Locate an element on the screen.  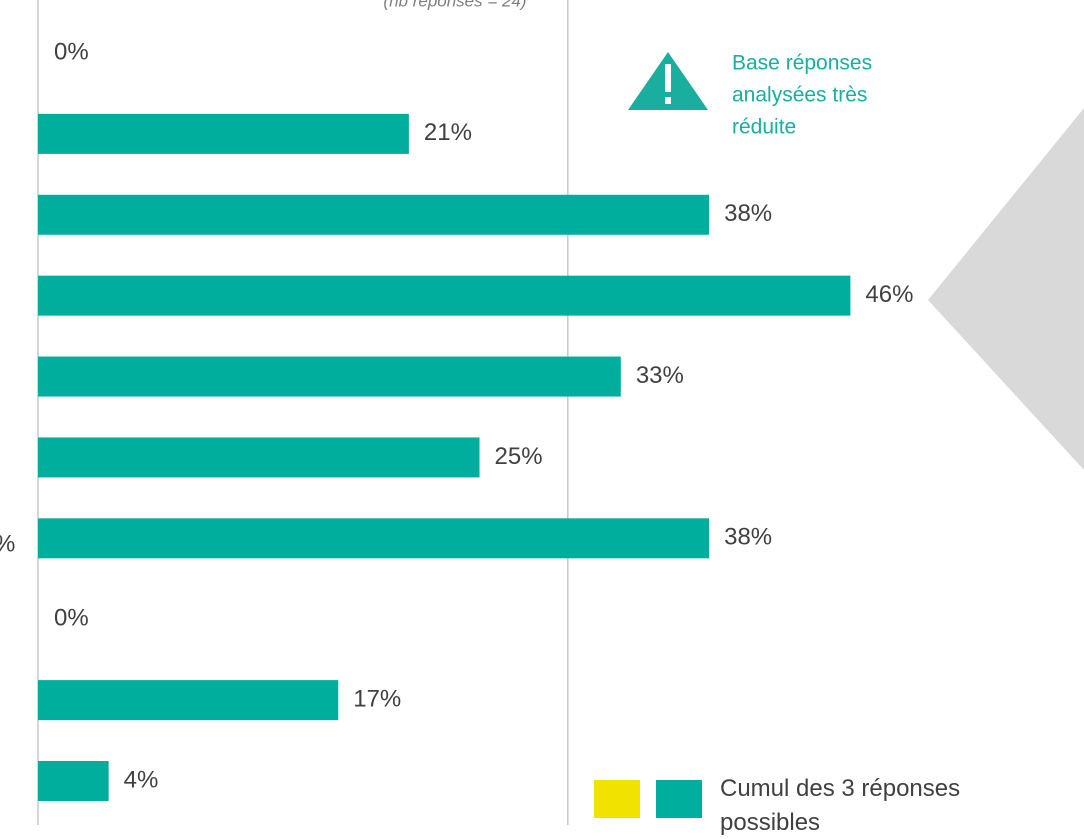
legend-label: Cumul des 3 réponses possibles is located at coordinates (840, 805).